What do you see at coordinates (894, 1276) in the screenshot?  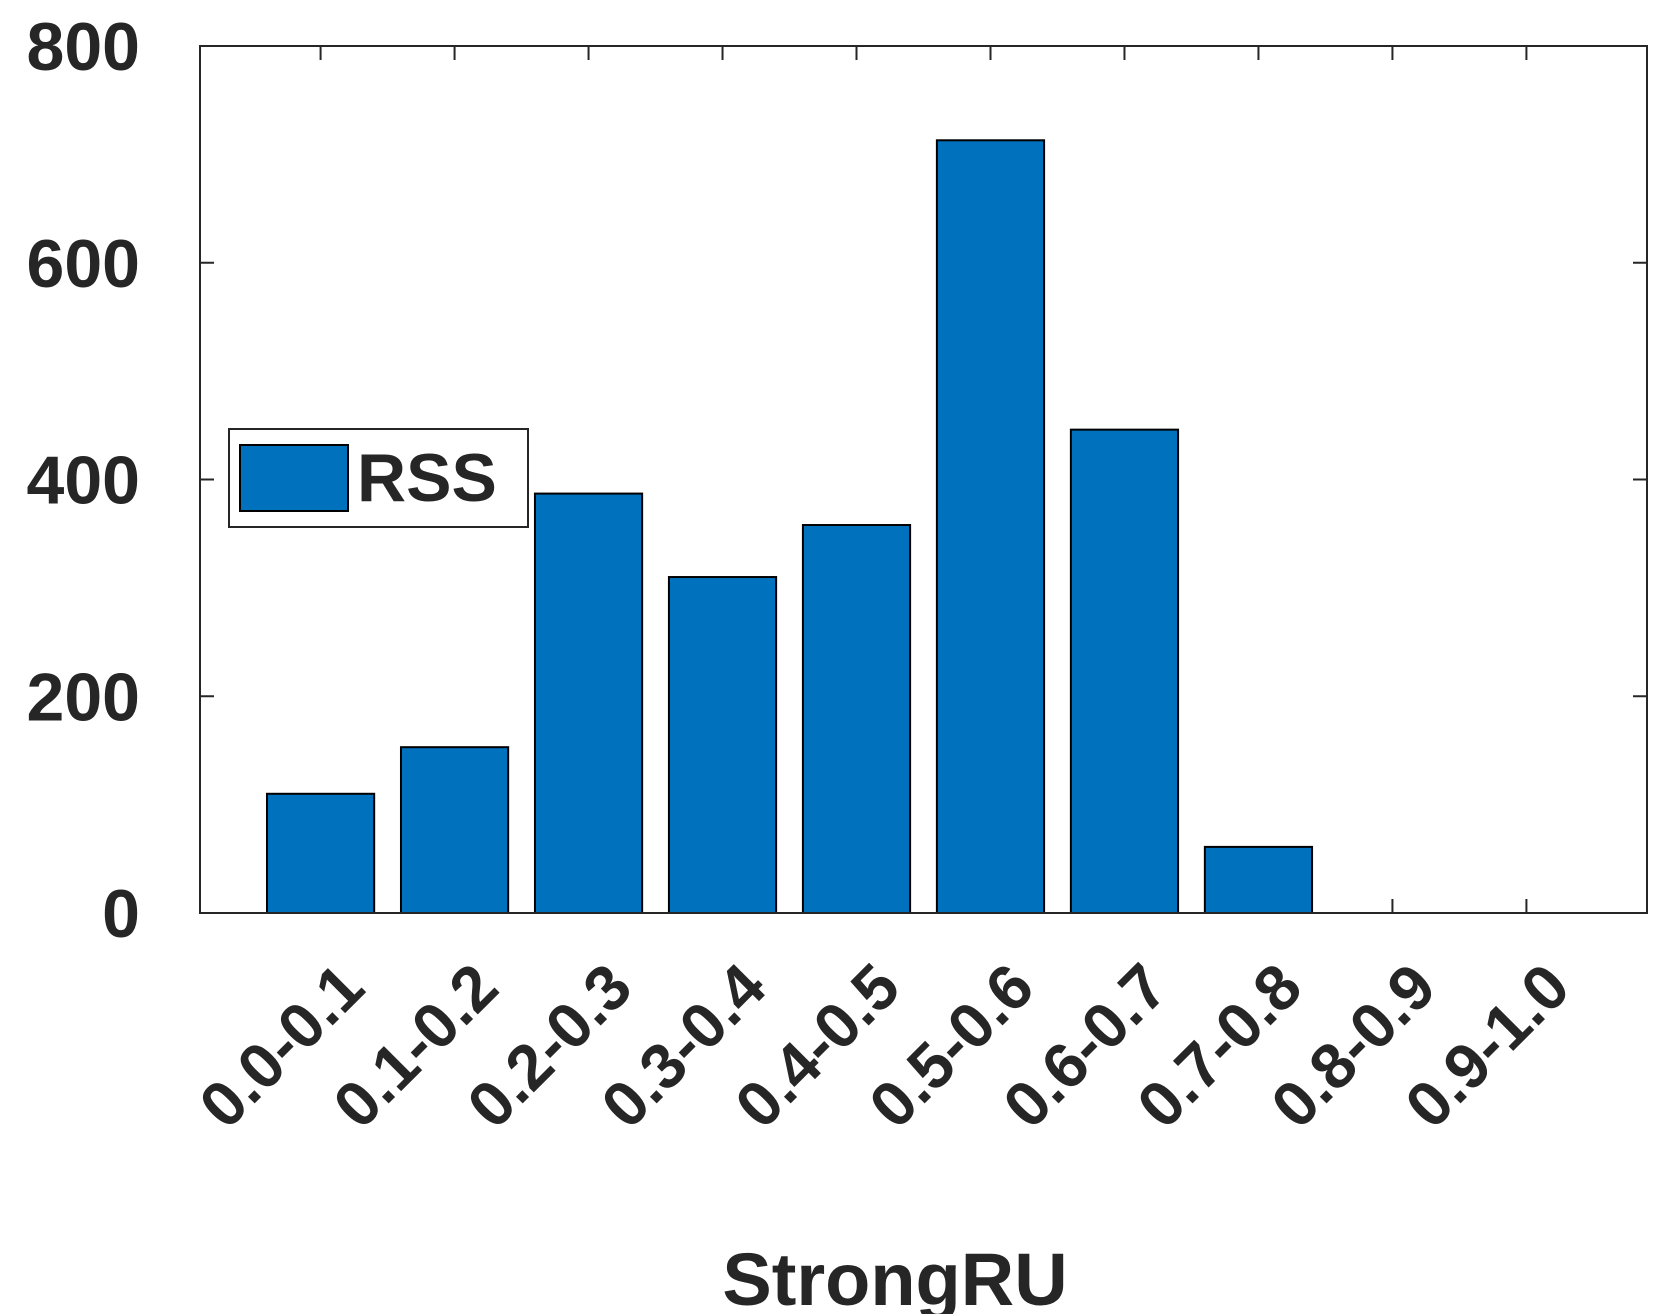 I see `x-axis-label: StrongRU` at bounding box center [894, 1276].